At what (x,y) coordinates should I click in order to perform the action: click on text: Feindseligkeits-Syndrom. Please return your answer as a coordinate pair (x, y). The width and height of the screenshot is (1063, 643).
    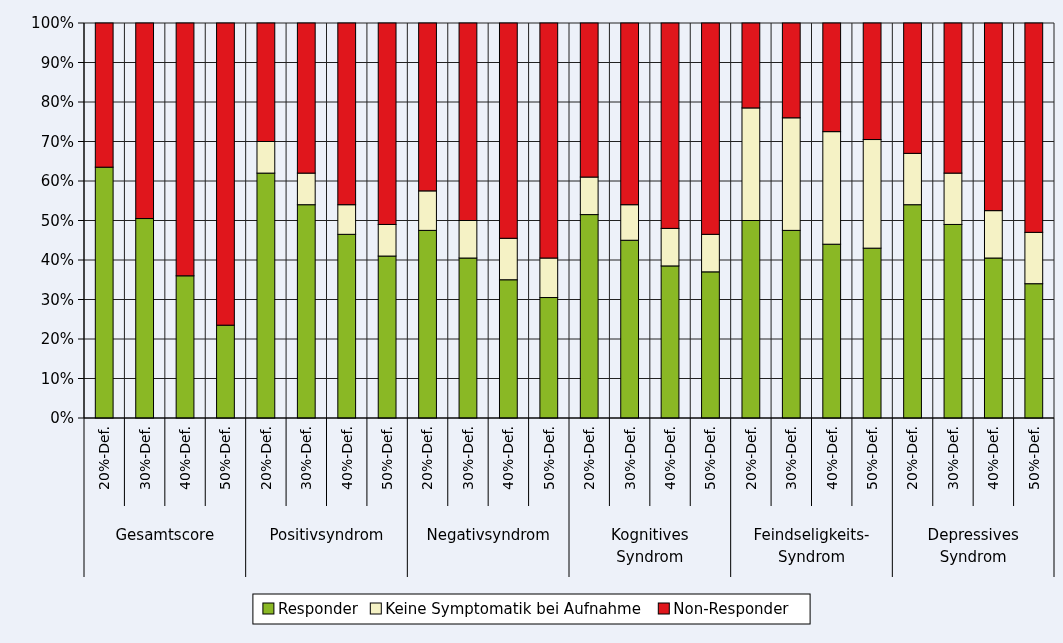
    Looking at the image, I should click on (811, 546).